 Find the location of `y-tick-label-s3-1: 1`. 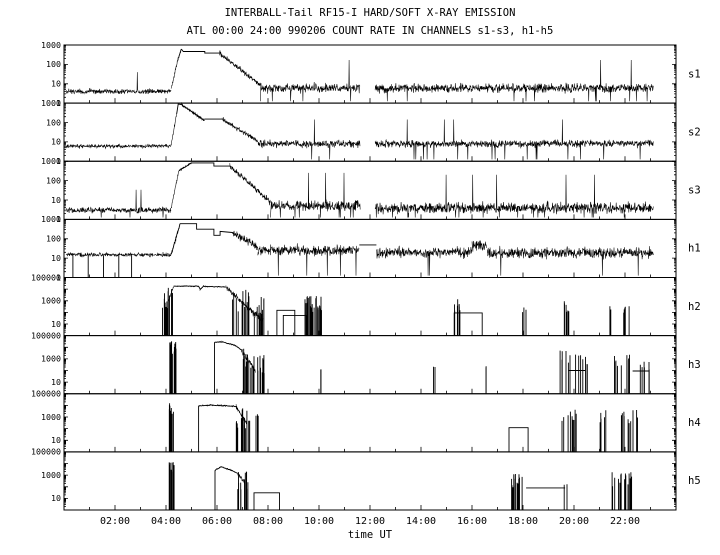

y-tick-label-s3-1: 1 is located at coordinates (58, 219).